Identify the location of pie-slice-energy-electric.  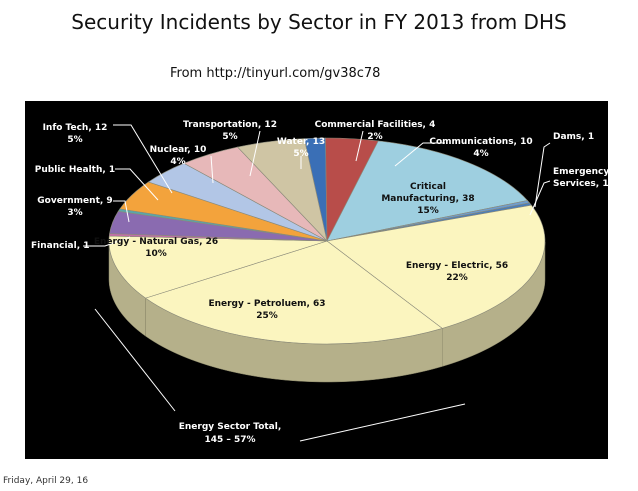
(436, 266).